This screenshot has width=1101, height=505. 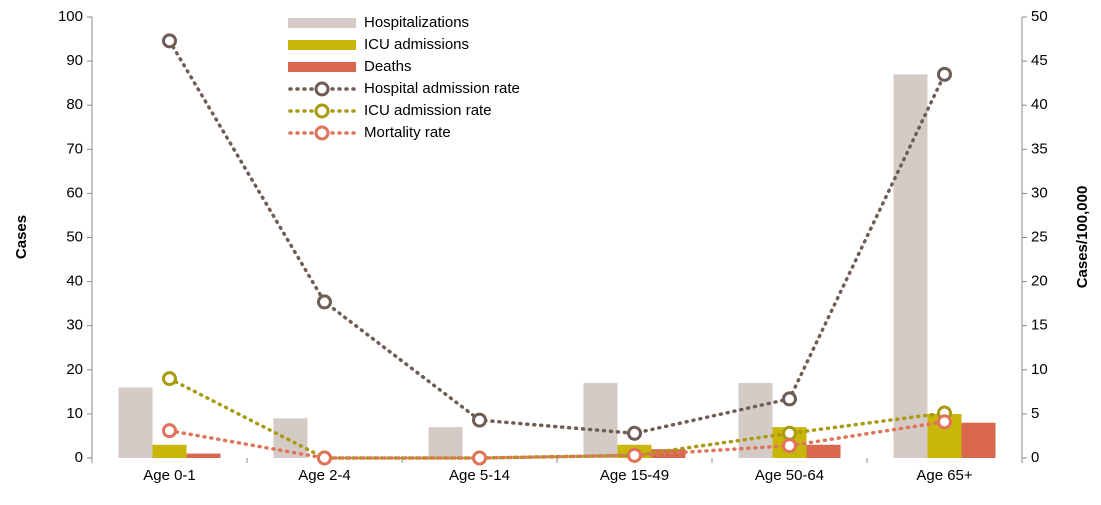 I want to click on y-tick-label: 60, so click(x=74, y=192).